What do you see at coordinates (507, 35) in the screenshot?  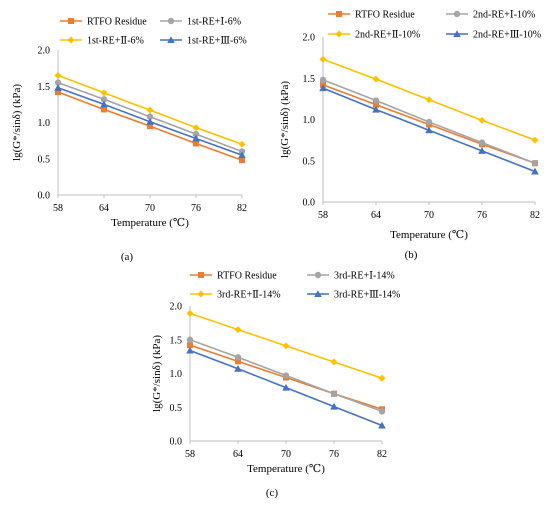 I see `legend-label: 2nd-RE+Ⅲ-10%` at bounding box center [507, 35].